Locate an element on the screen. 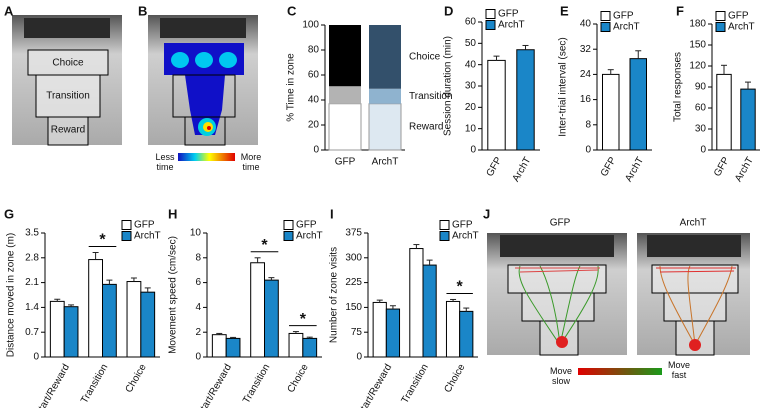  track-title: GFP is located at coordinates (560, 223).